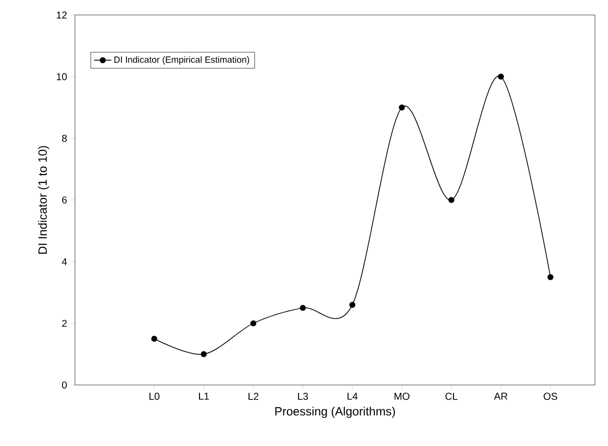  Describe the element at coordinates (353, 396) in the screenshot. I see `x-tick-label: L4` at that location.